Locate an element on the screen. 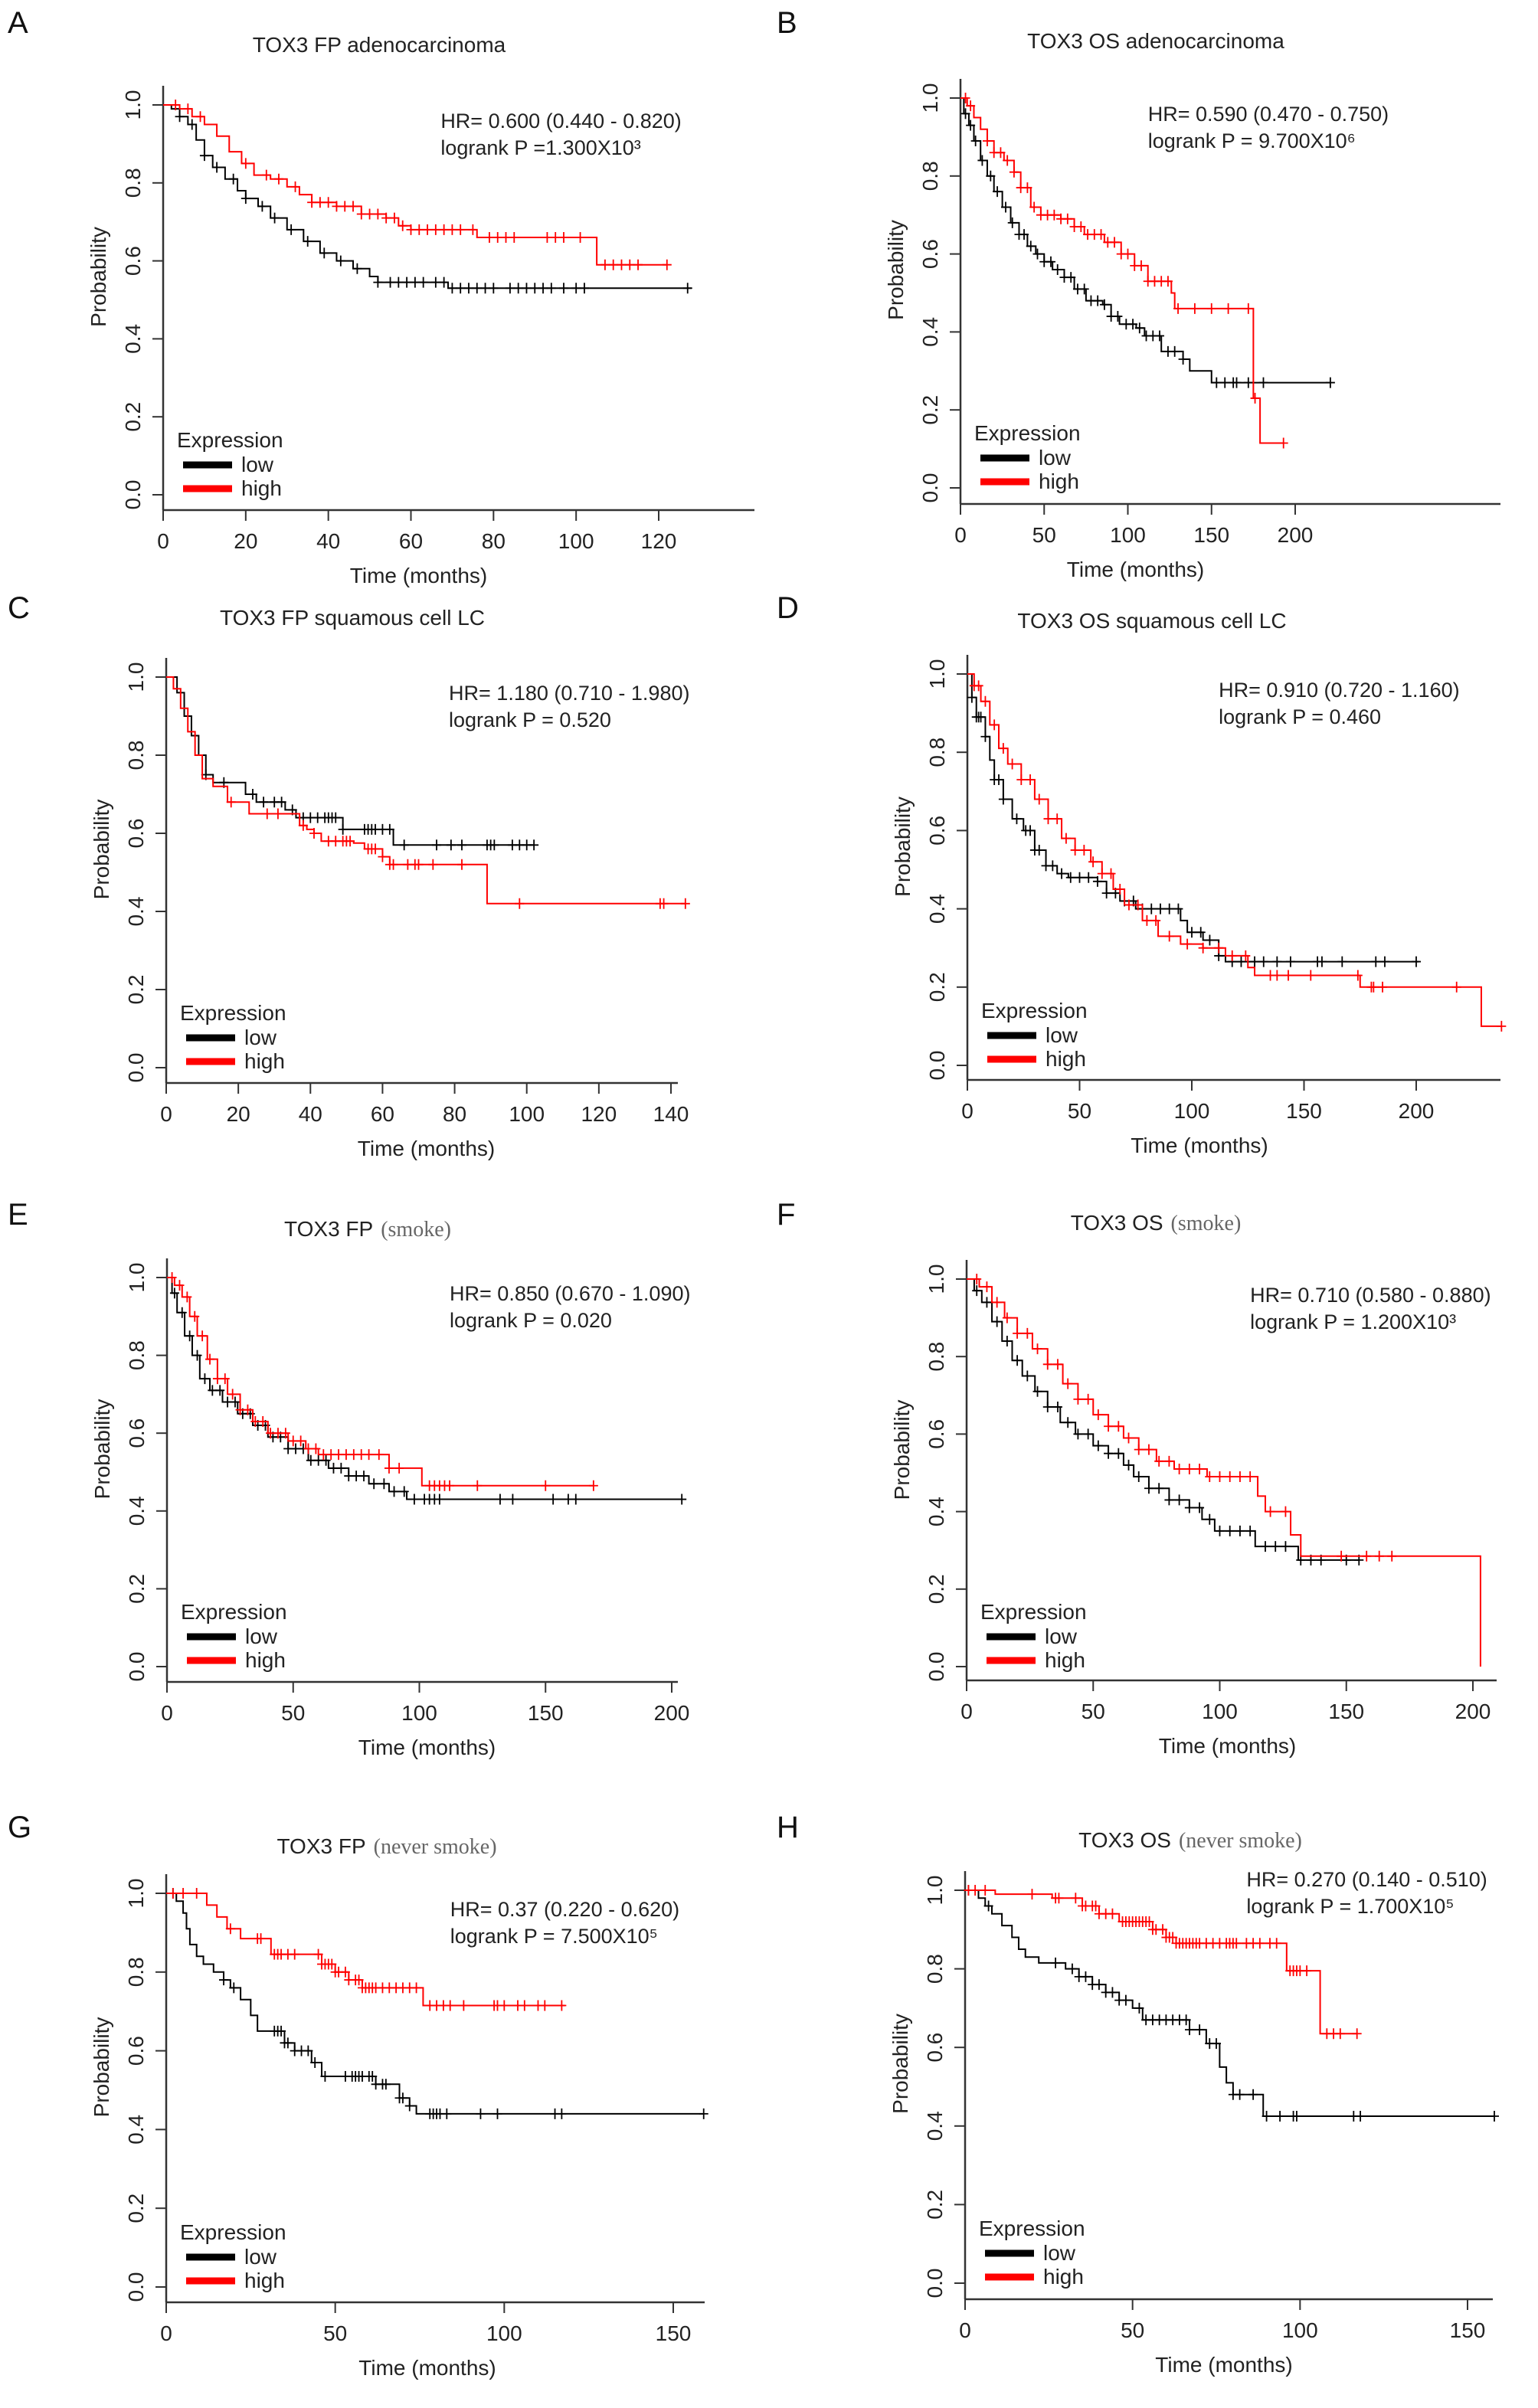 This screenshot has height=2408, width=1538. chart-title: TOX3 OS (smoke) is located at coordinates (1156, 1223).